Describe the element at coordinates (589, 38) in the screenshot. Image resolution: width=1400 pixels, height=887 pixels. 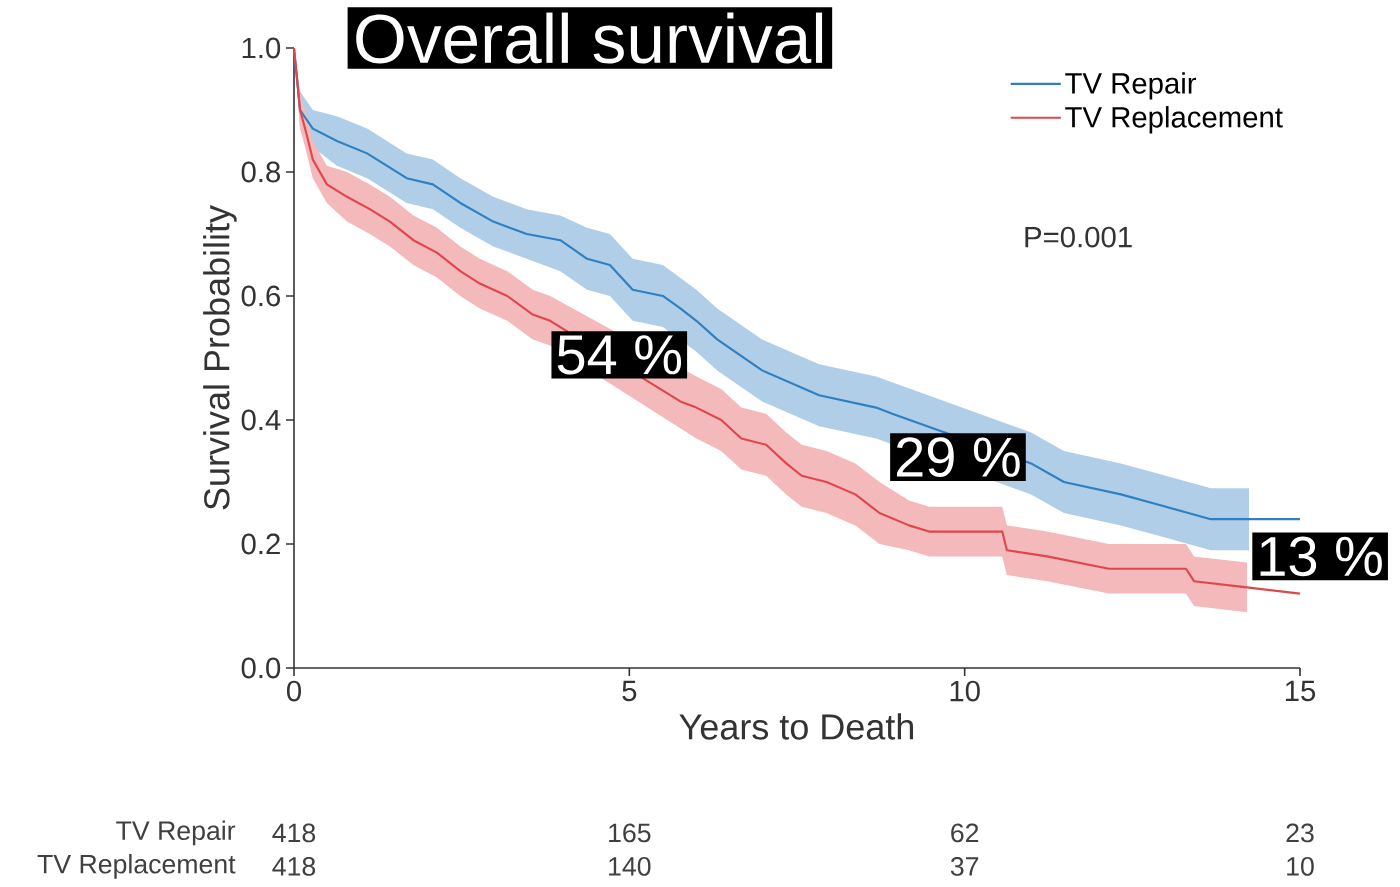
I see `chart-title: Overall survival` at that location.